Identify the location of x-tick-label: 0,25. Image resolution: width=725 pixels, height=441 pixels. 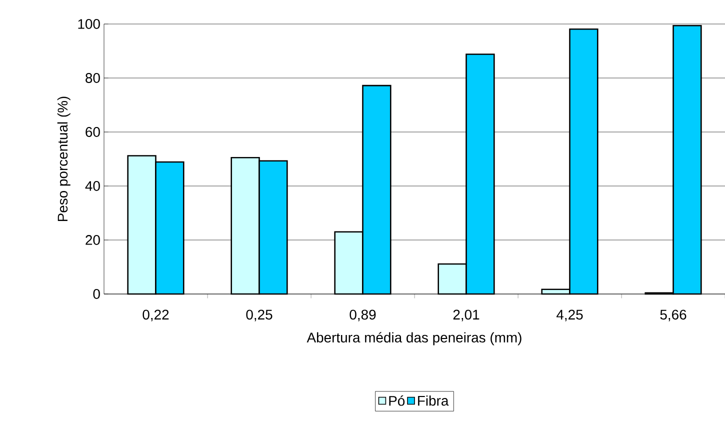
(259, 316).